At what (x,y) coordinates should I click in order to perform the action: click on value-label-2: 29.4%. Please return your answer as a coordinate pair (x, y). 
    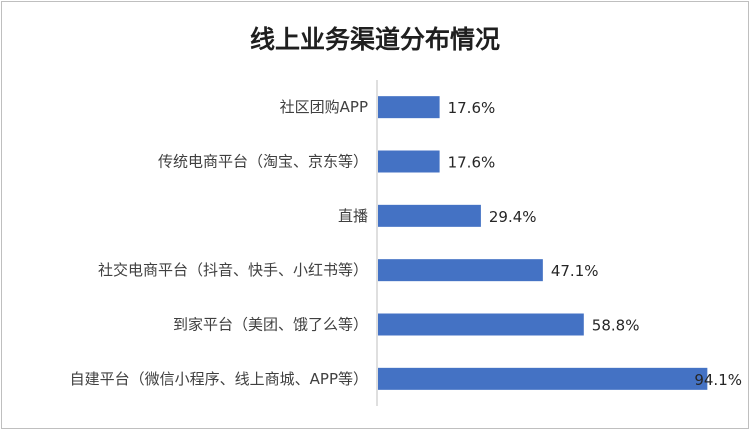
    Looking at the image, I should click on (513, 217).